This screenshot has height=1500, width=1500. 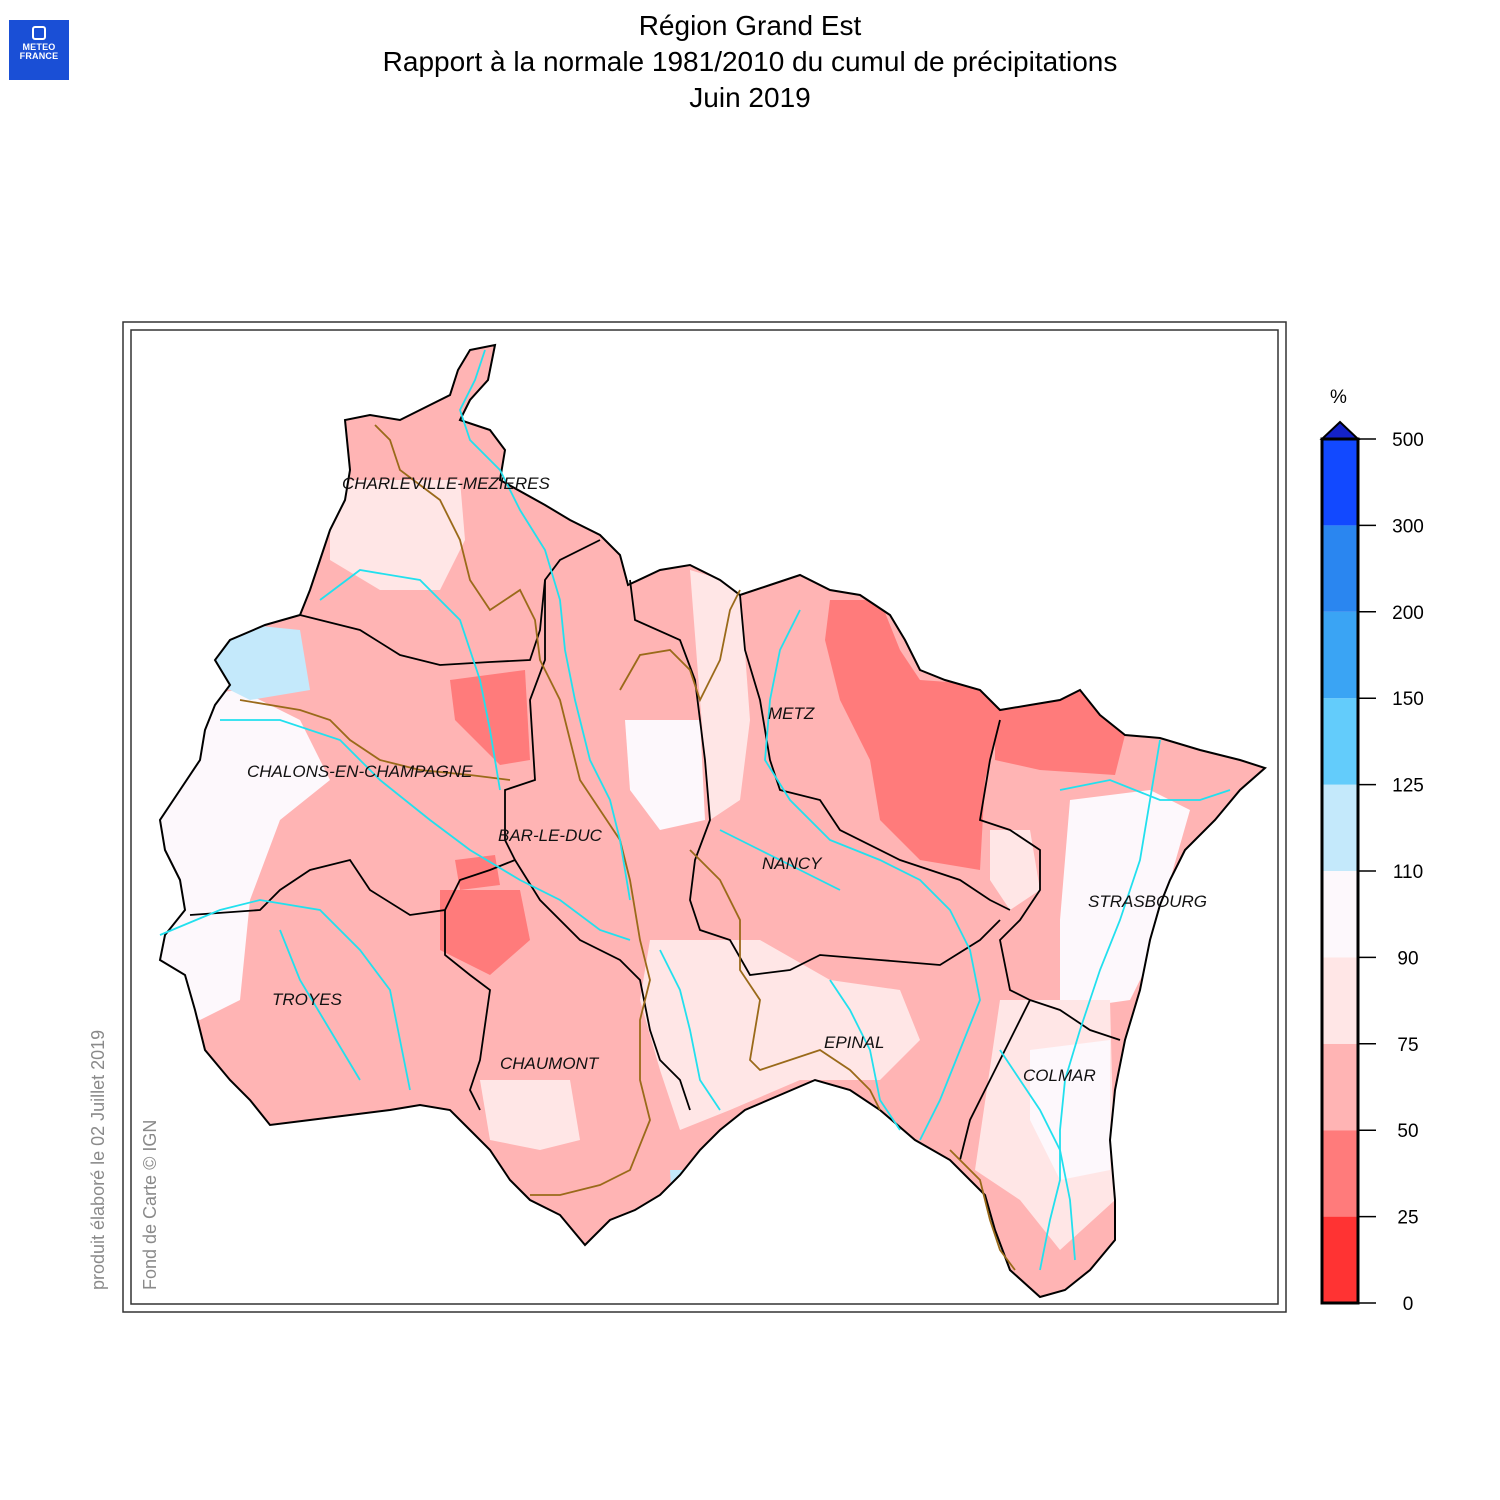 I want to click on title-region: Région Grand Est, so click(x=750, y=25).